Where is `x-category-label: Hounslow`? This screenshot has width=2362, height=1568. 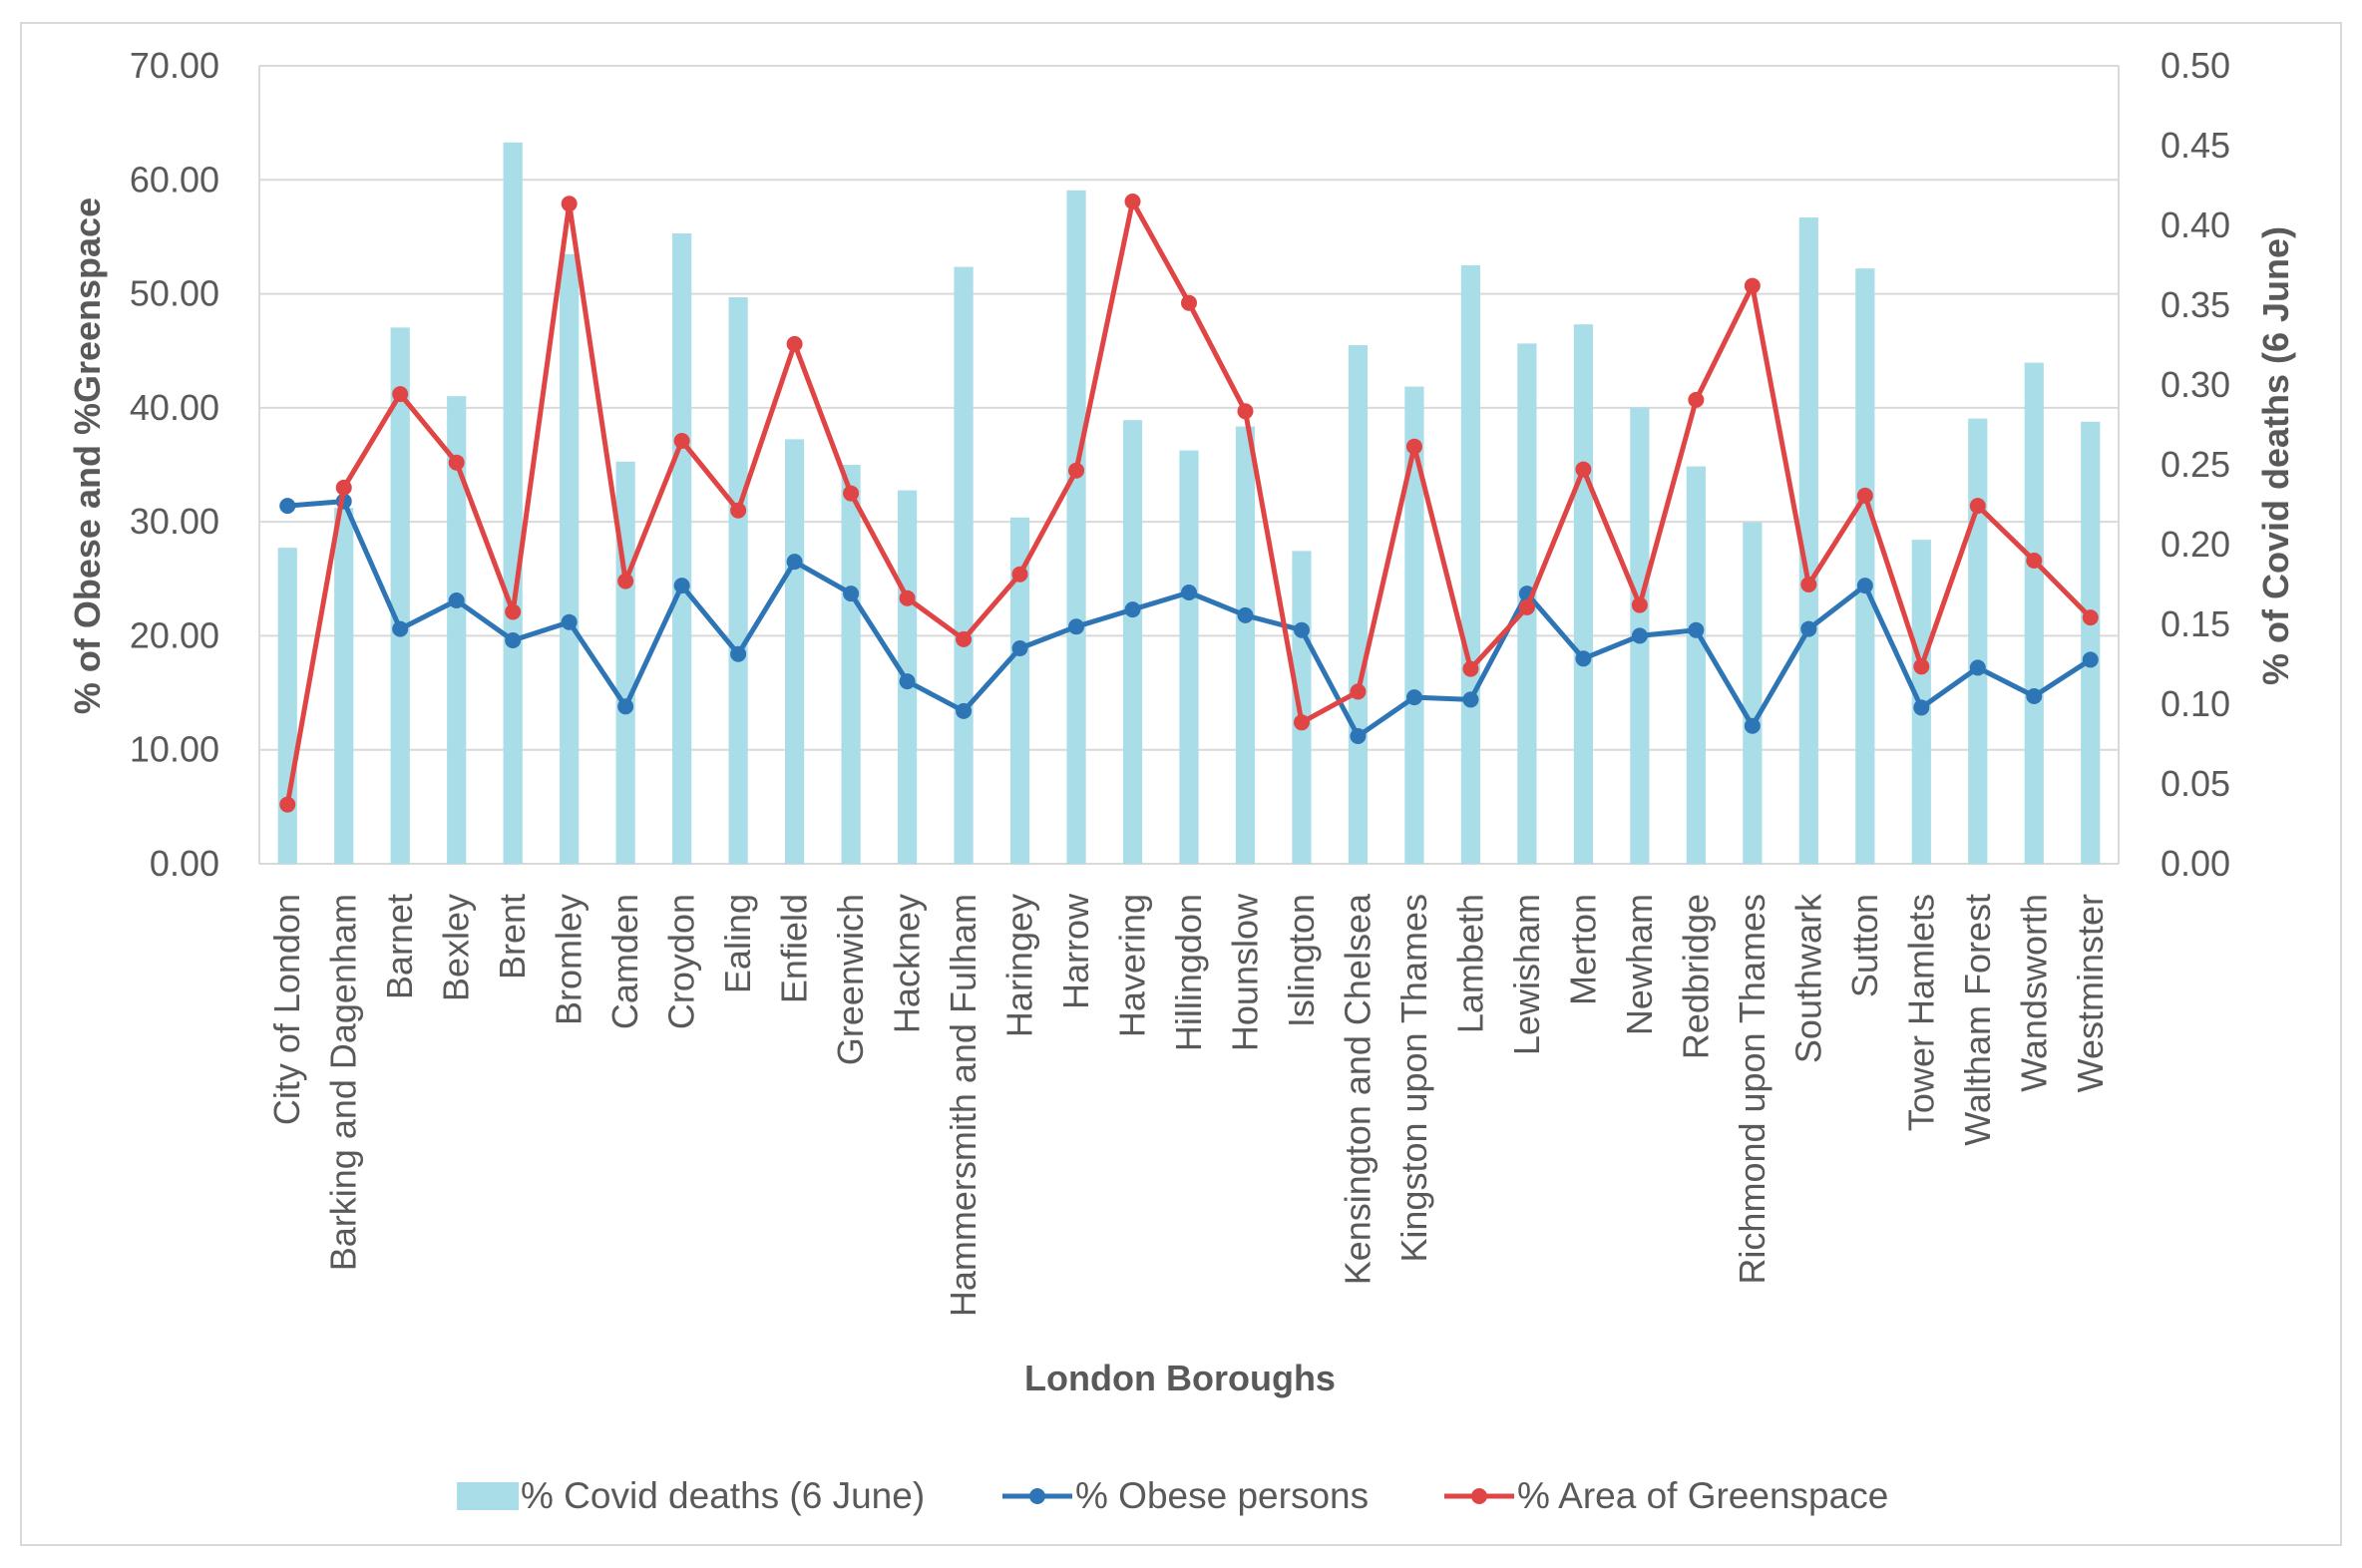 x-category-label: Hounslow is located at coordinates (1244, 972).